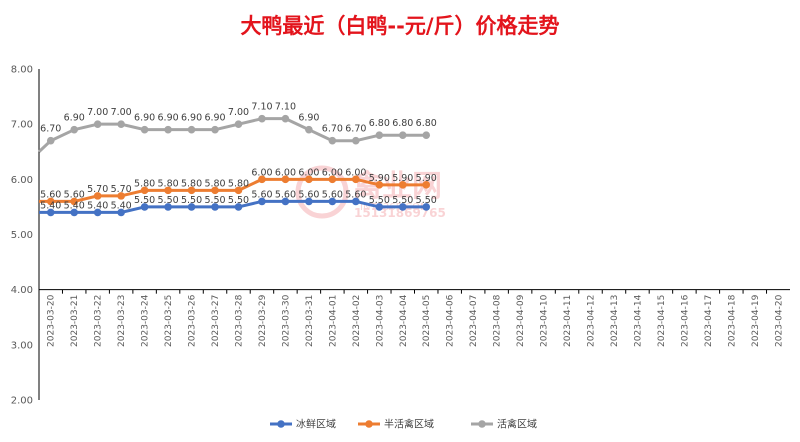 This screenshot has width=800, height=442. I want to click on x-tick-label: 2023-04-08, so click(498, 320).